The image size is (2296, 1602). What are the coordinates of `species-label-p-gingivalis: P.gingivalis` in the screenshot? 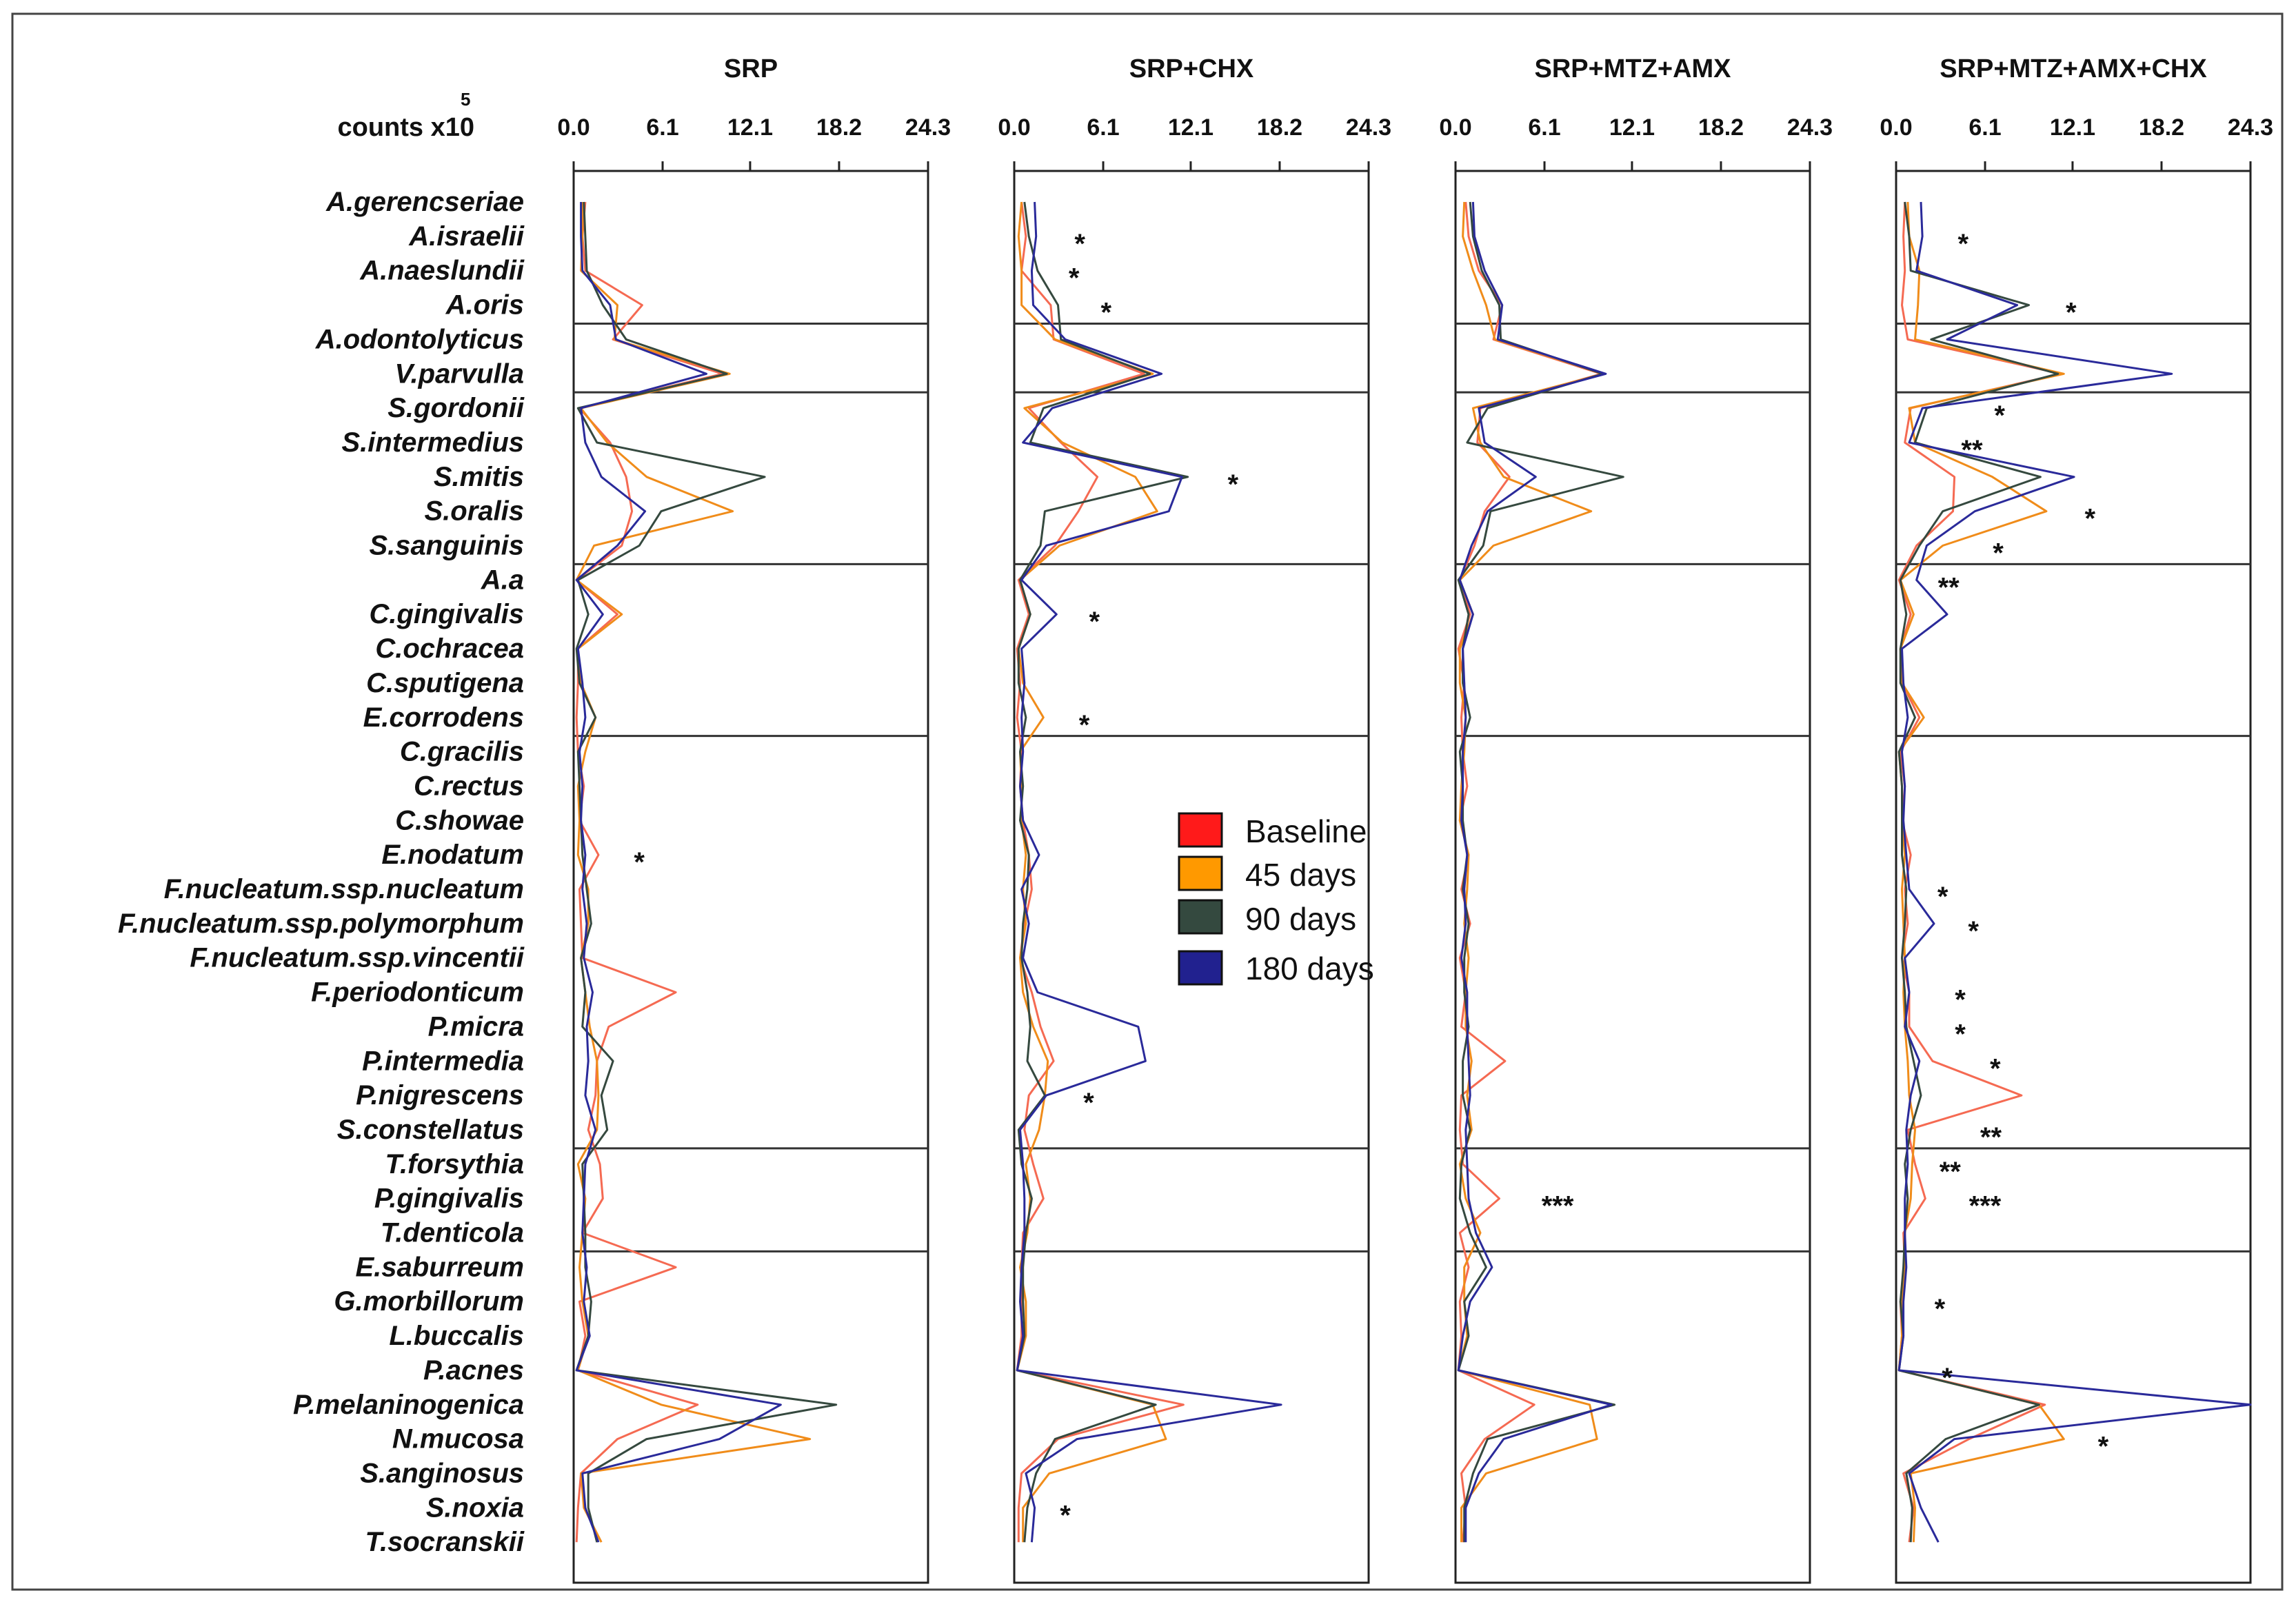 It's located at (449, 1199).